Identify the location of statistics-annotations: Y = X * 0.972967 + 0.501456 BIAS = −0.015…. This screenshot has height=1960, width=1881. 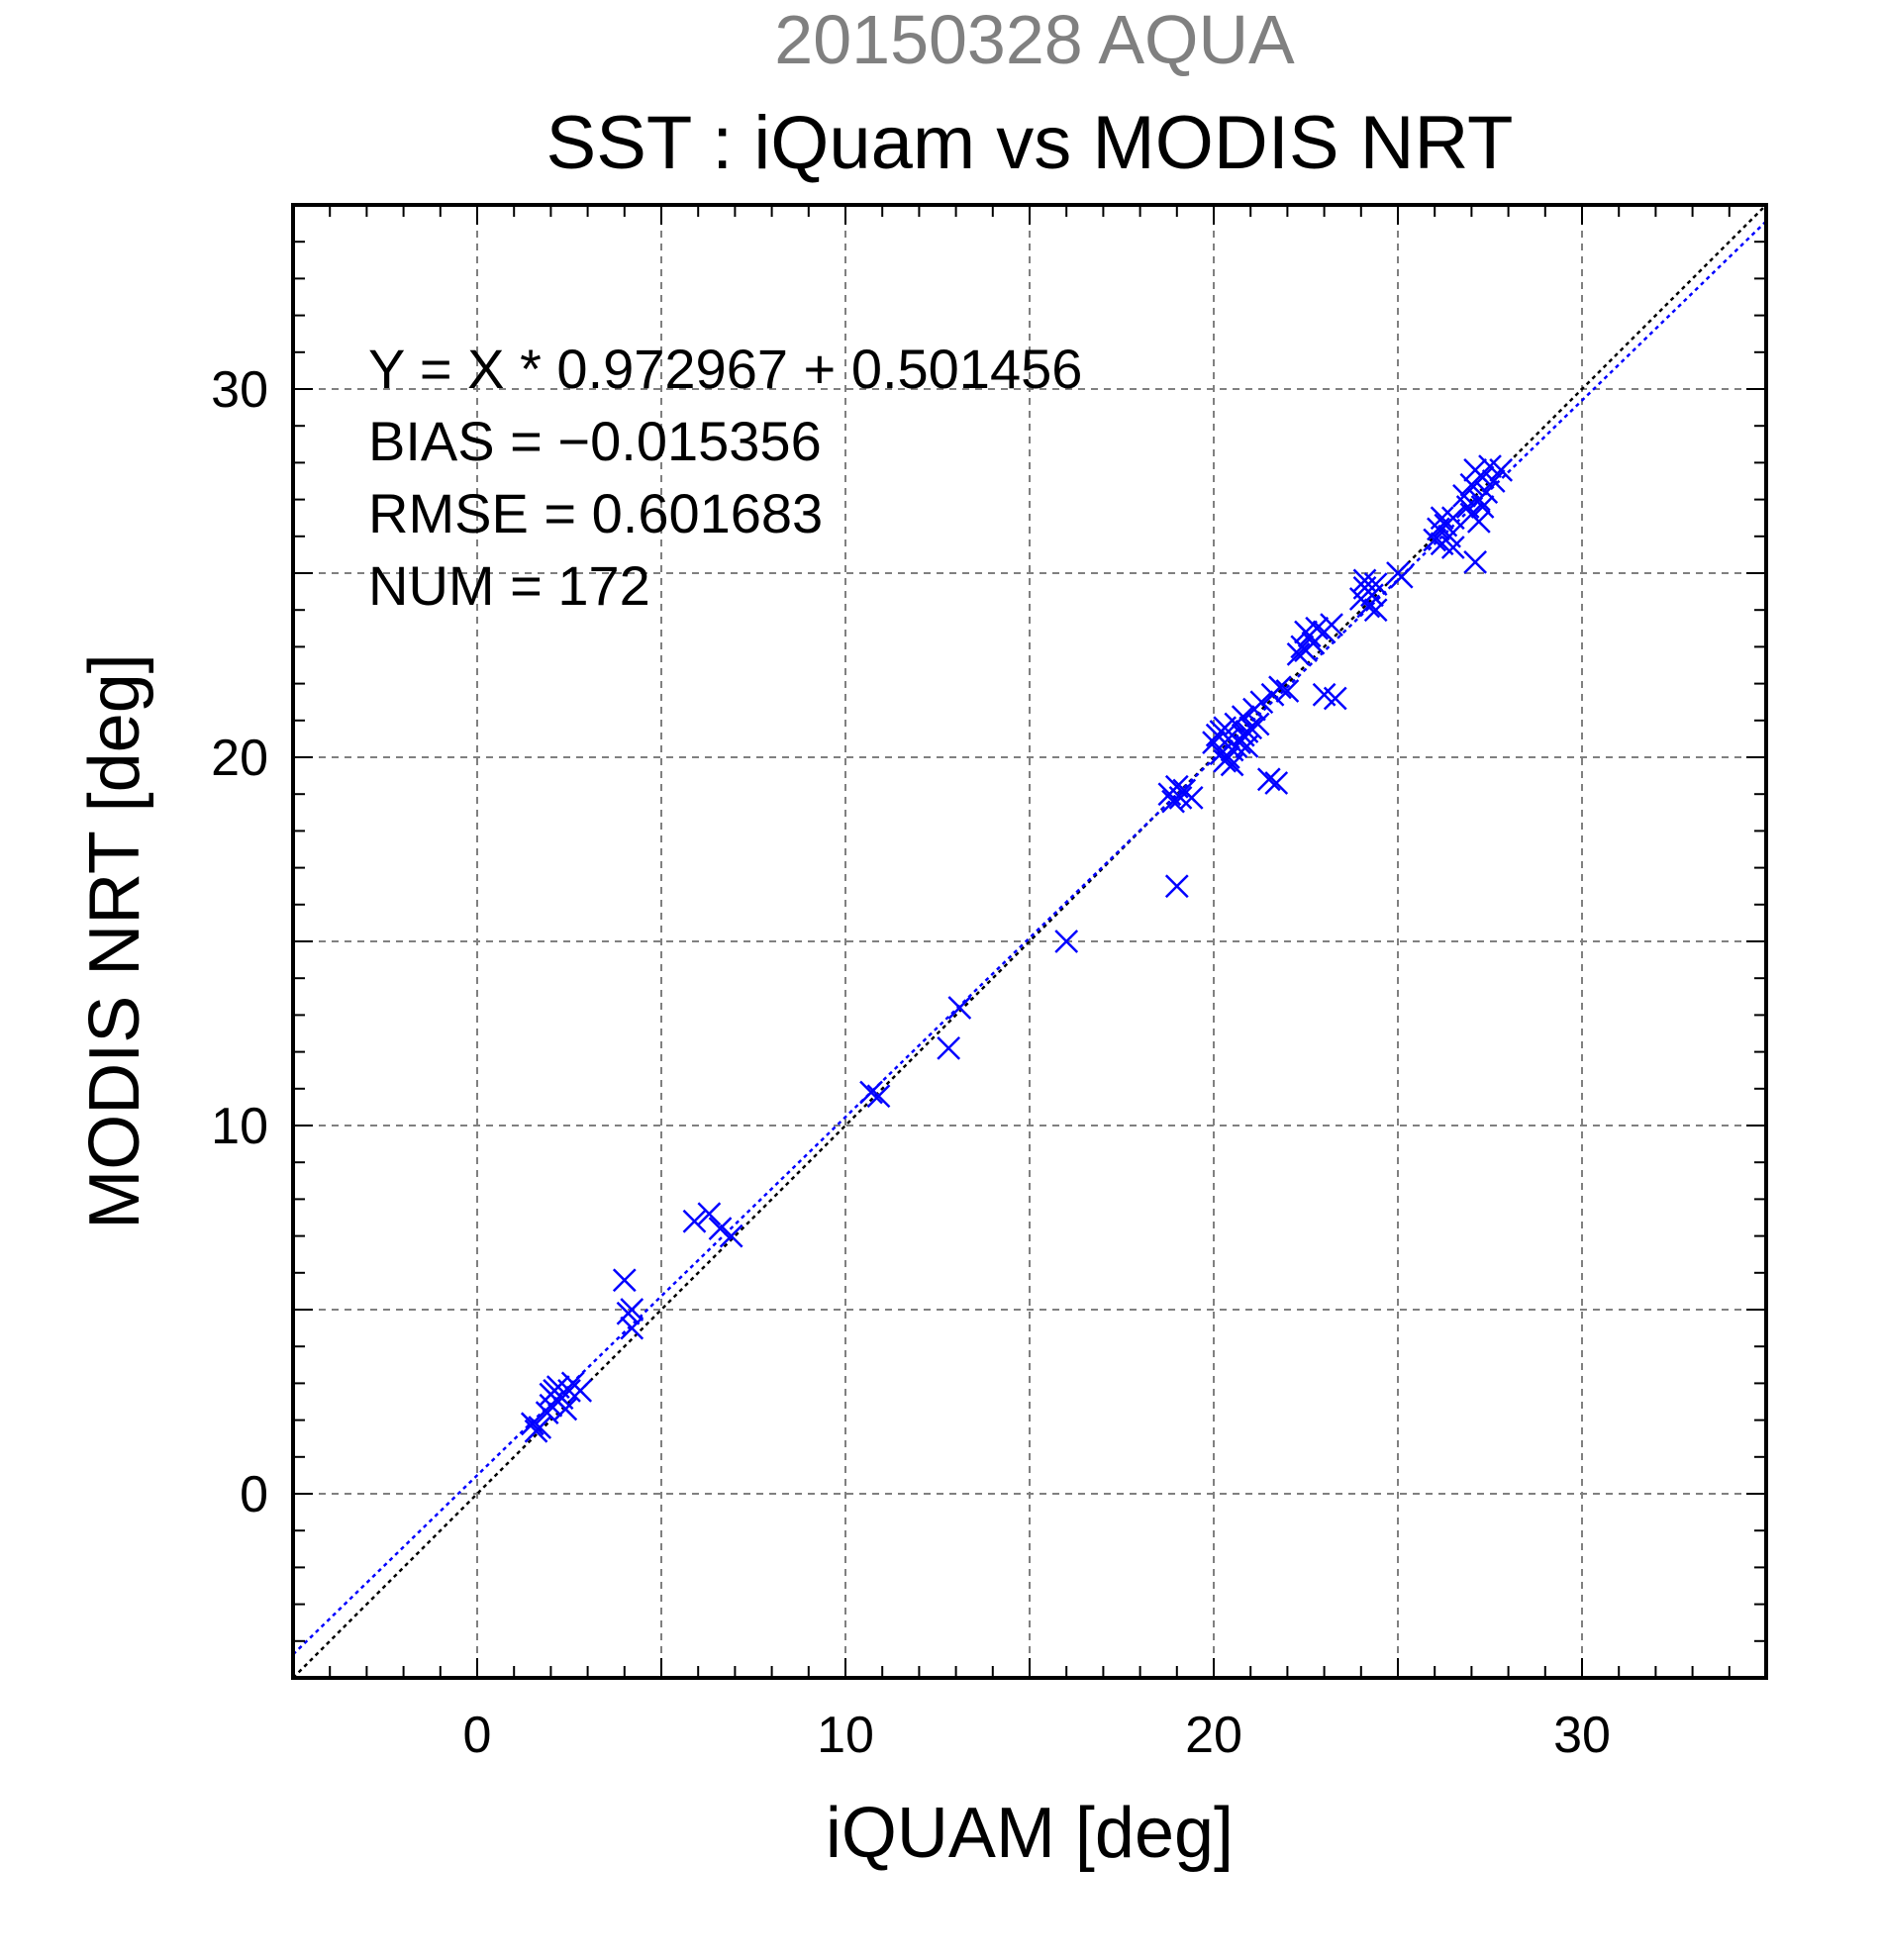
(725, 477).